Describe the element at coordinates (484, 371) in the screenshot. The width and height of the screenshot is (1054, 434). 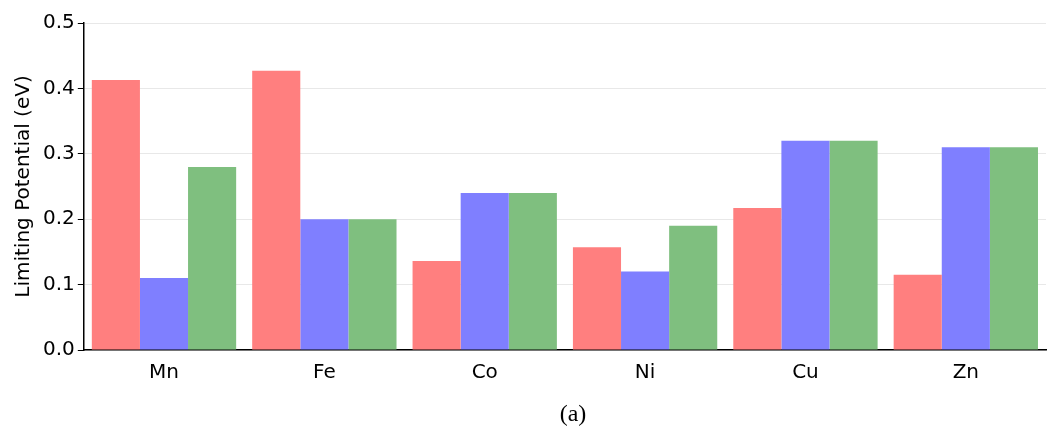
I see `x-tick-label: Co` at that location.